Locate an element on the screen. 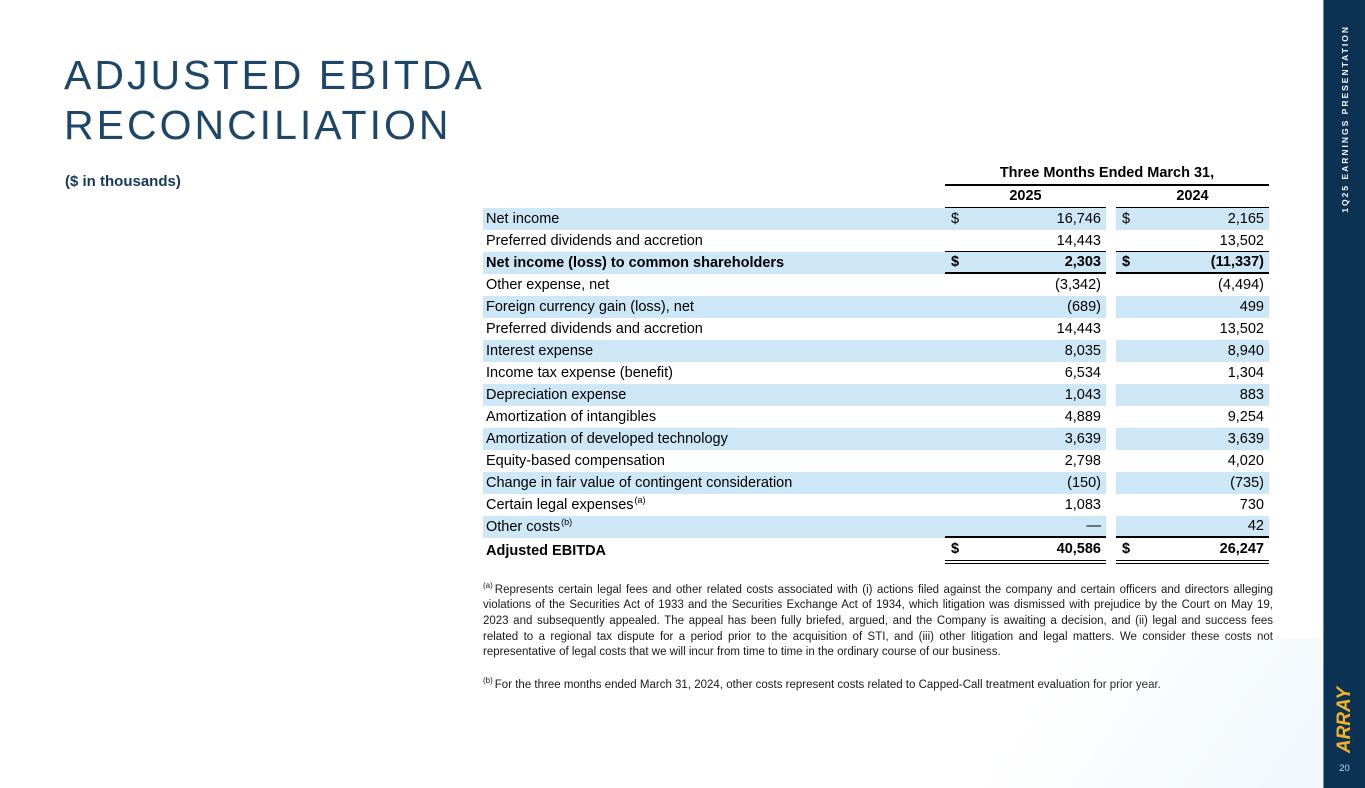 This screenshot has height=788, width=1365. page-title-line2: RECONCILIATION is located at coordinates (258, 125).